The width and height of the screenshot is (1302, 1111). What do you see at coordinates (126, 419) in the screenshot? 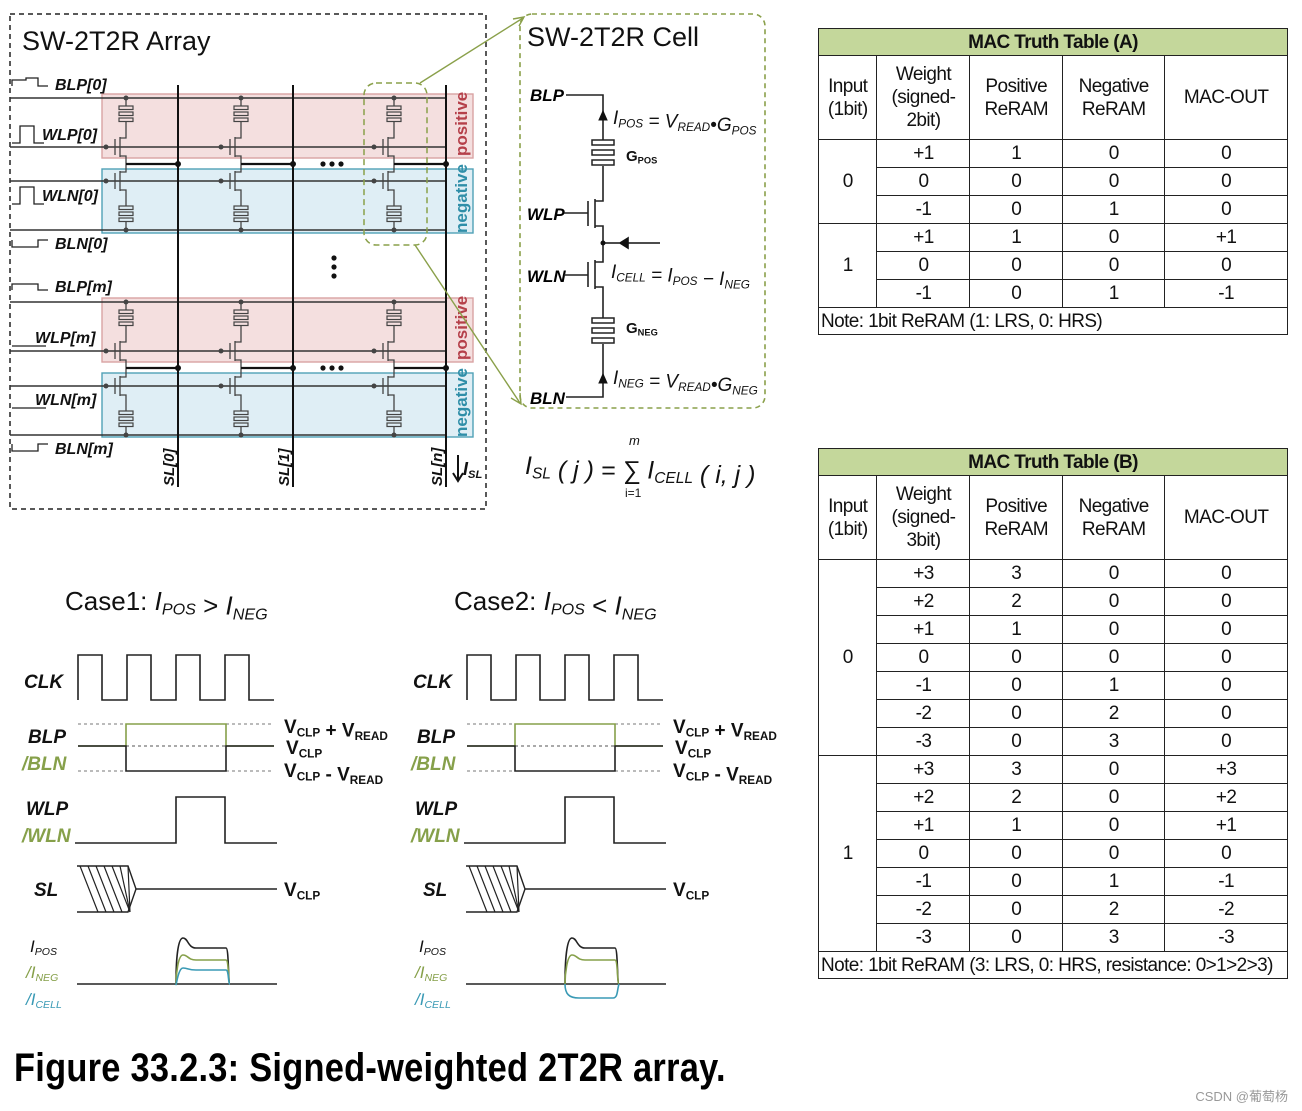
I see `reram-negative` at bounding box center [126, 419].